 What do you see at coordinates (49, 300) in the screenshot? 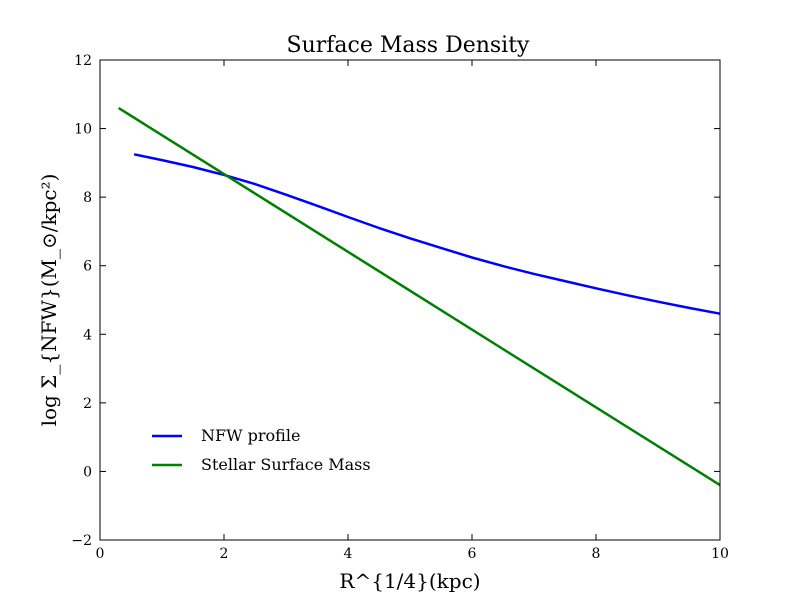
I see `y-axis-label: log Σ_{NFW}(M_⊙/kpc²)` at bounding box center [49, 300].